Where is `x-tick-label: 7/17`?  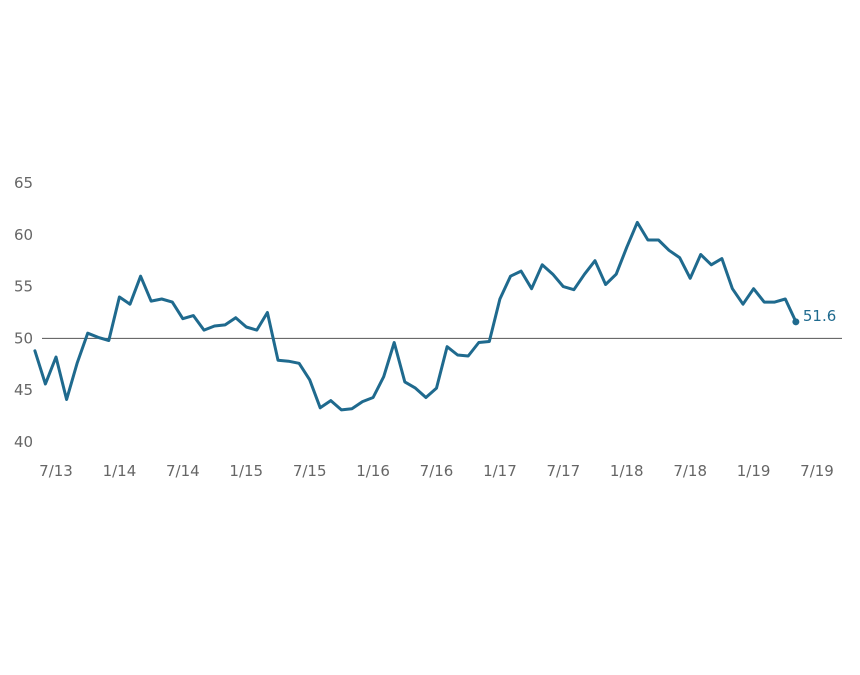 x-tick-label: 7/17 is located at coordinates (563, 471).